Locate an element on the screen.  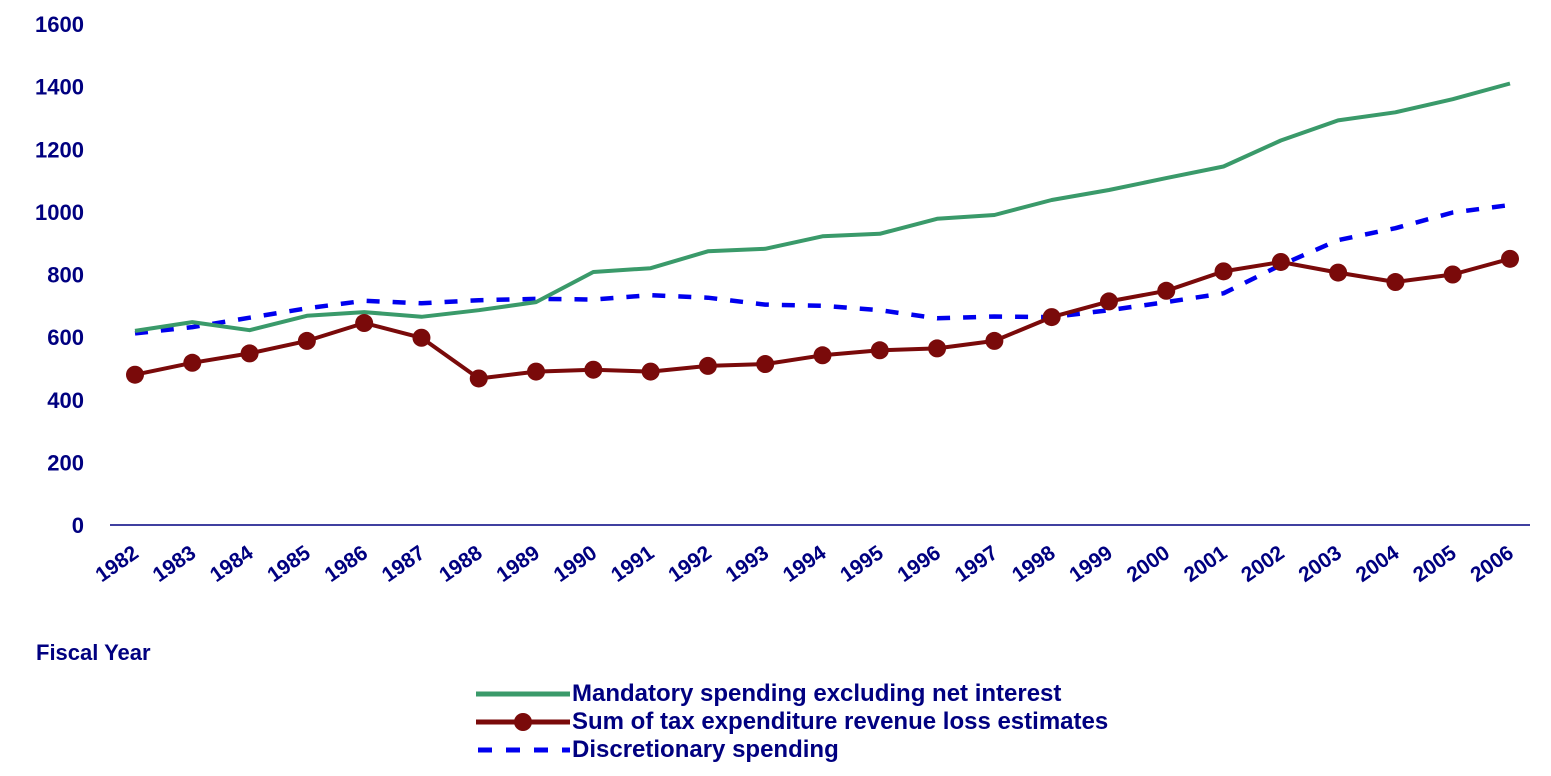
y-tick-label: 0 is located at coordinates (78, 525).